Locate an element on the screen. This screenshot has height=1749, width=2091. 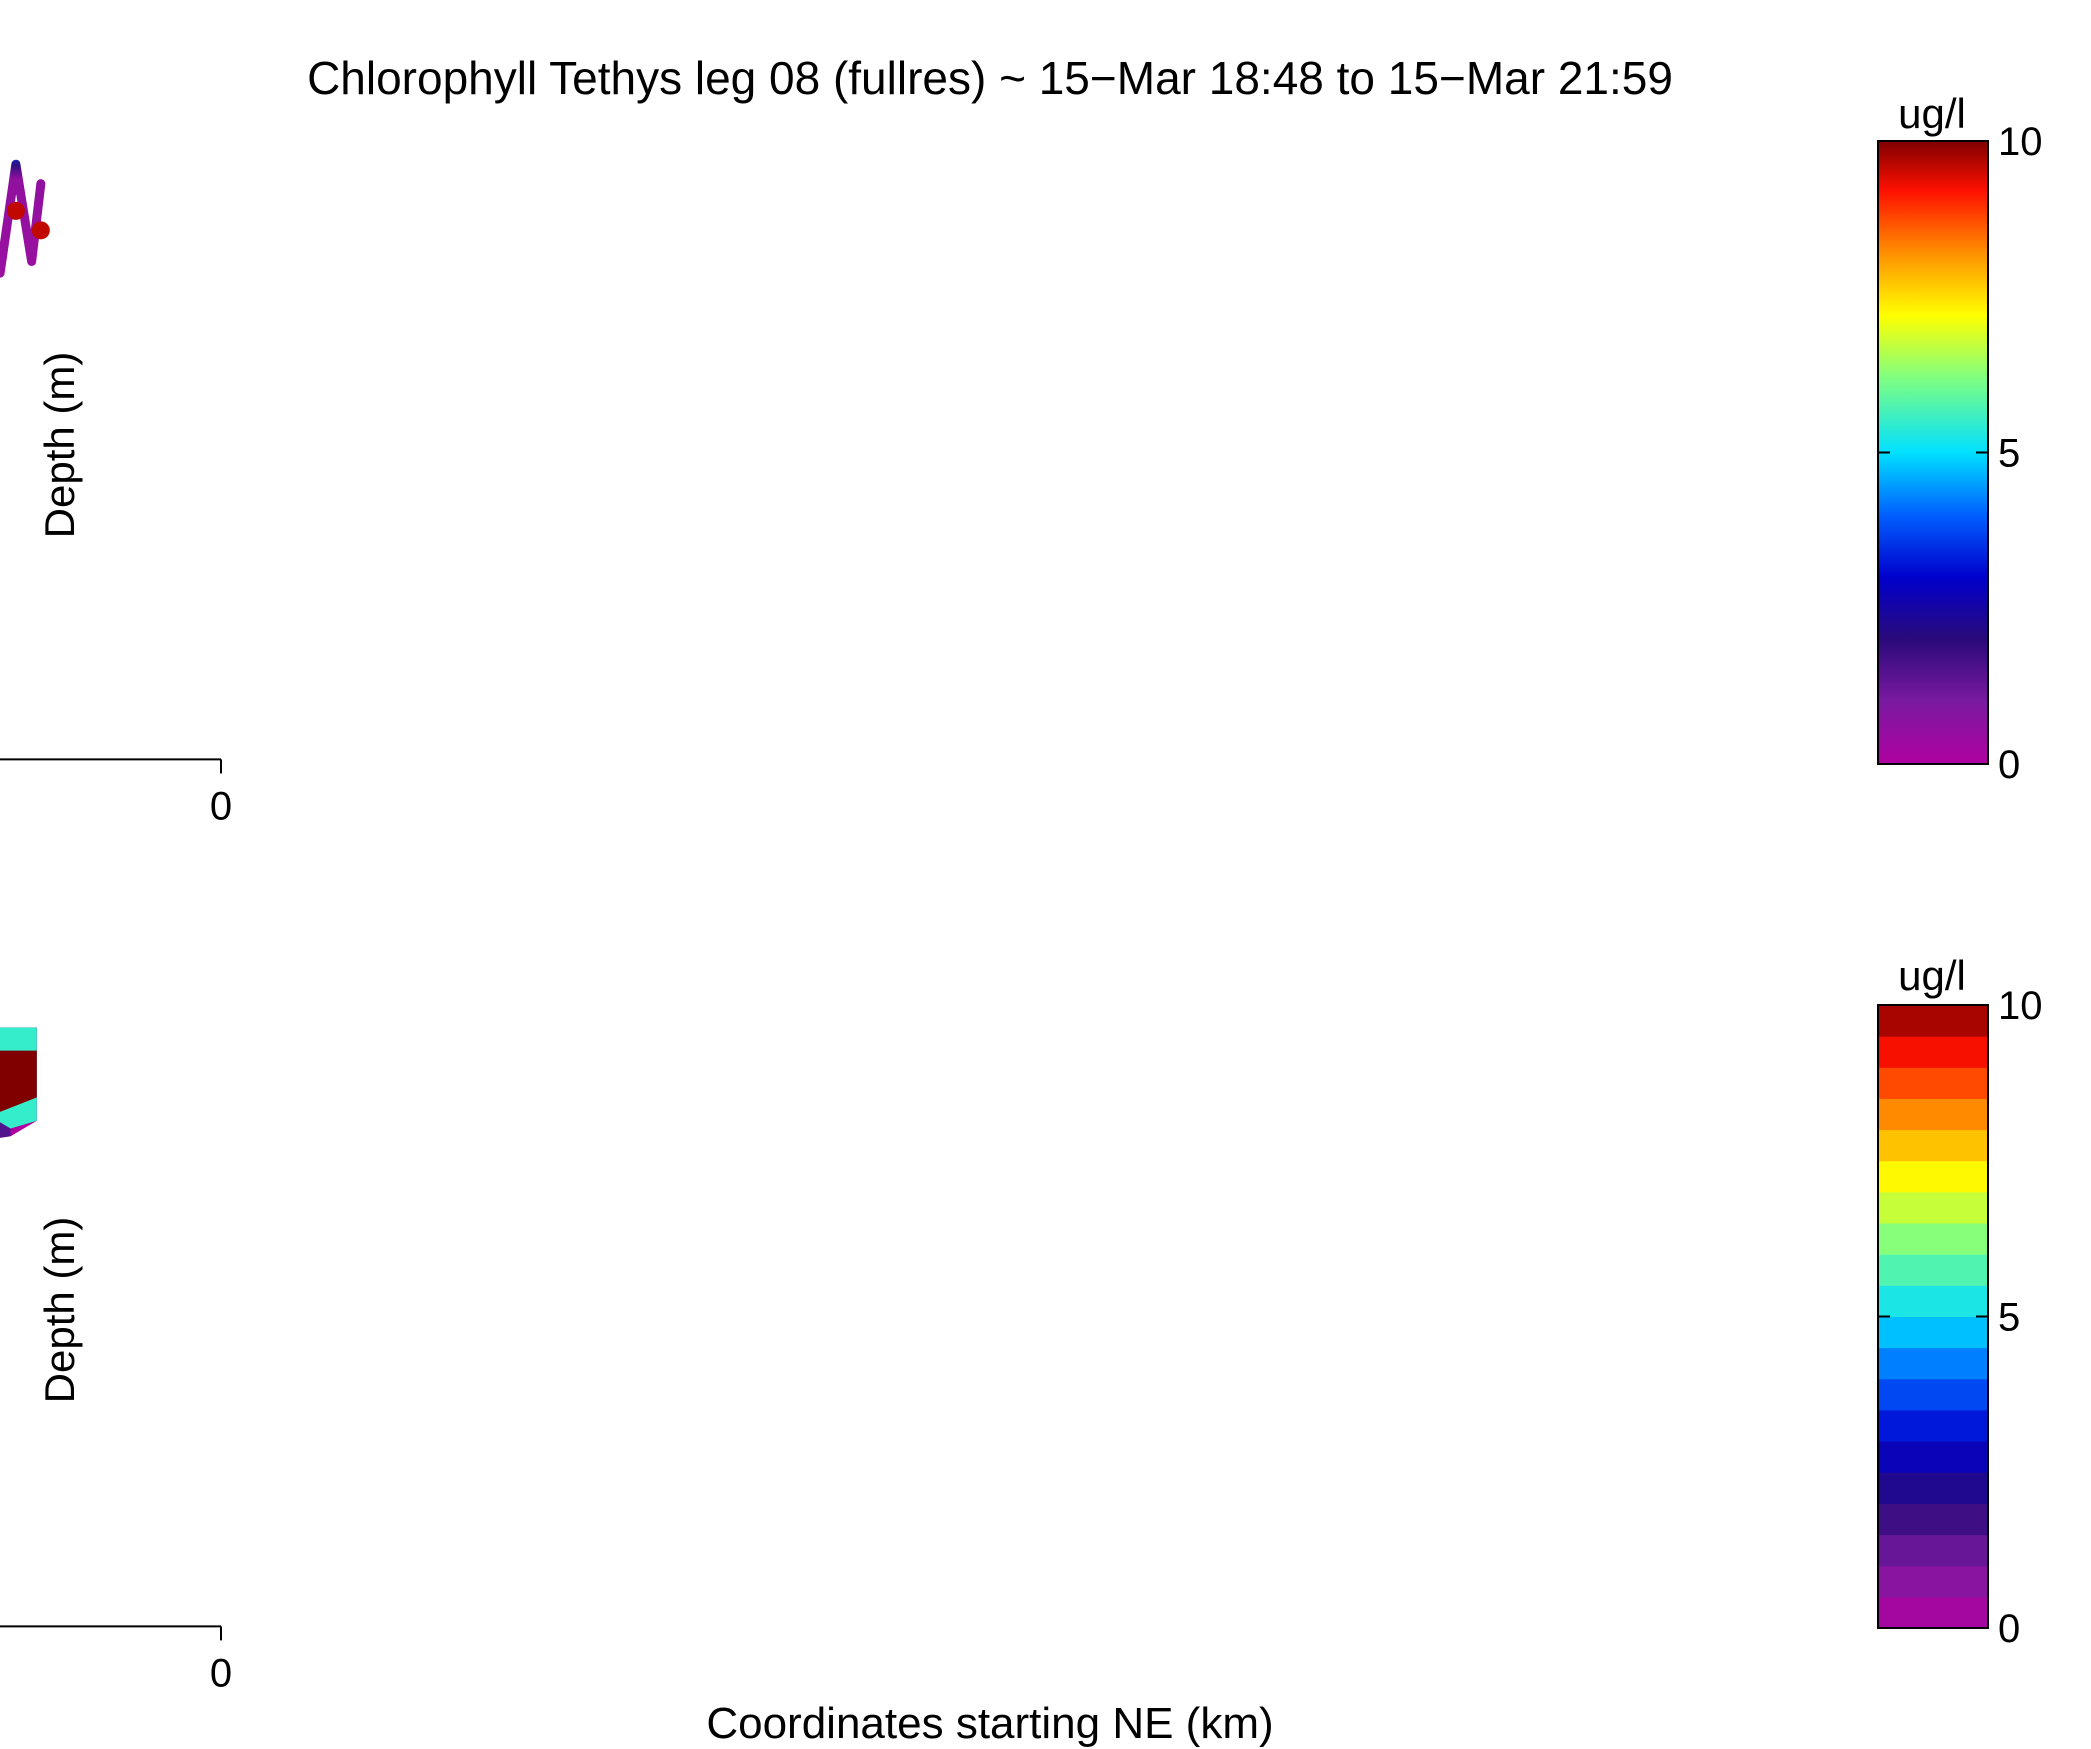
axes-top: 121086420020406080 is located at coordinates (116, 793).